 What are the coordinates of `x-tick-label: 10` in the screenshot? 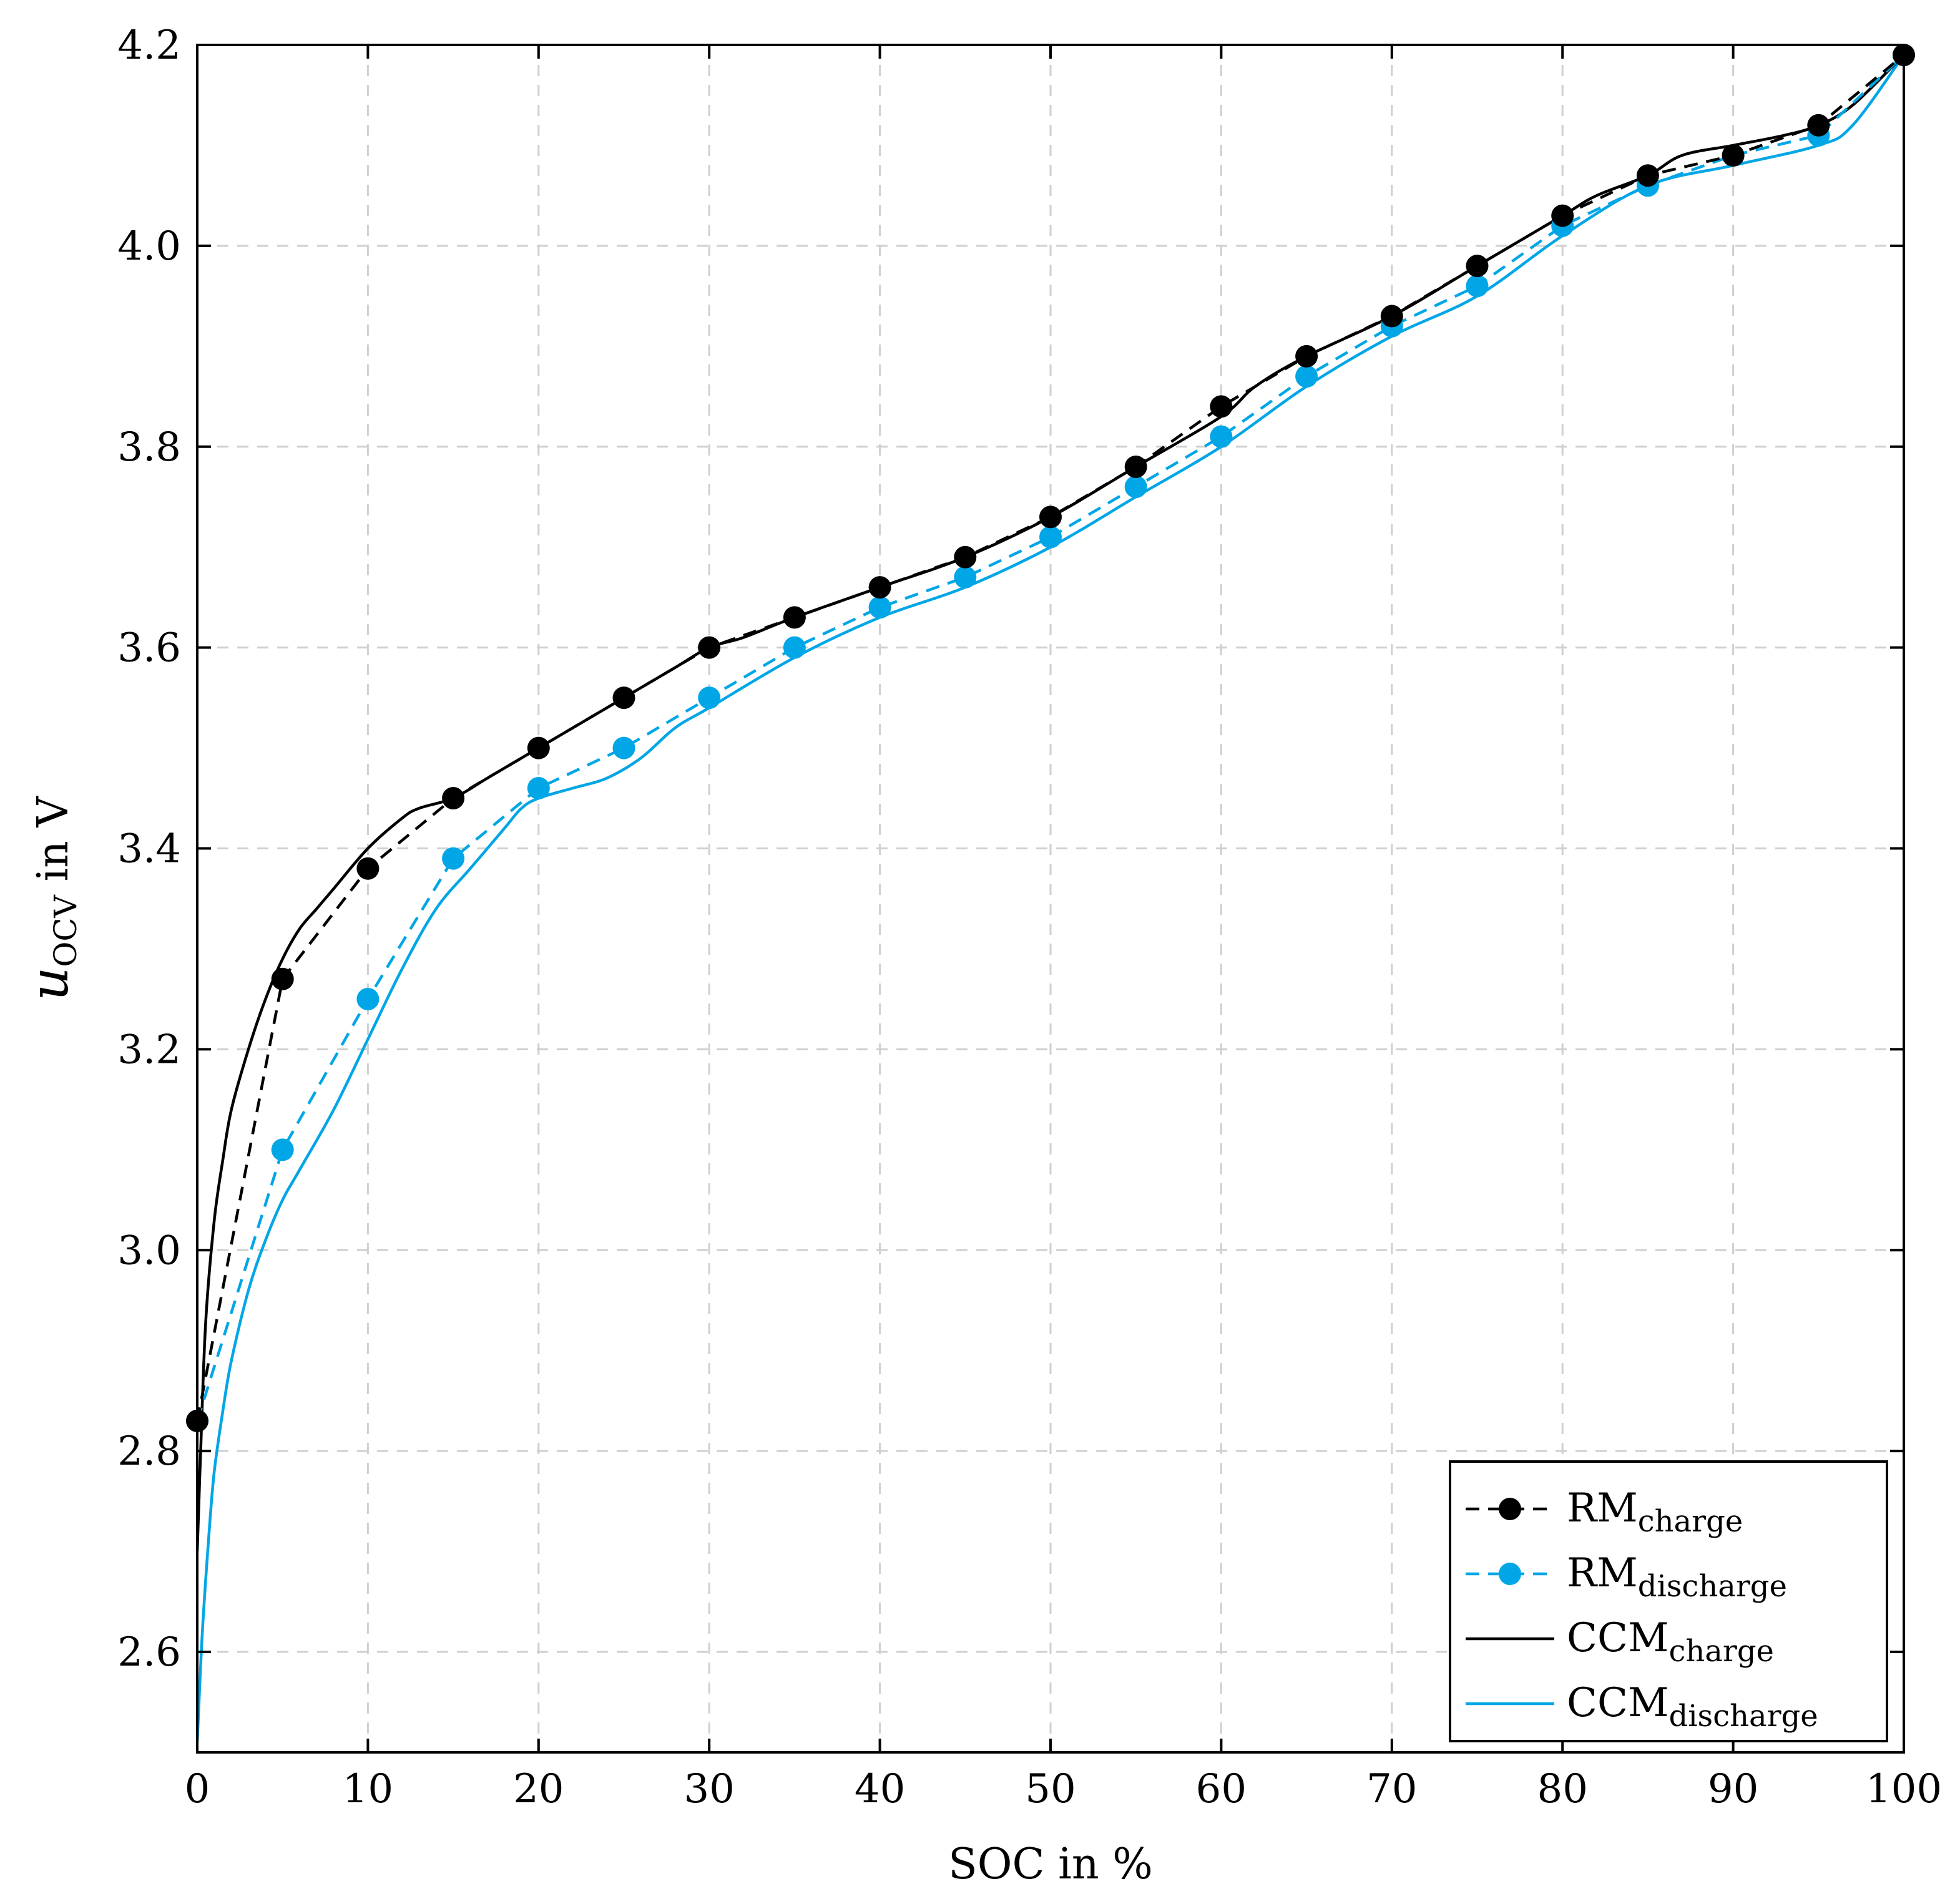 It's located at (368, 1789).